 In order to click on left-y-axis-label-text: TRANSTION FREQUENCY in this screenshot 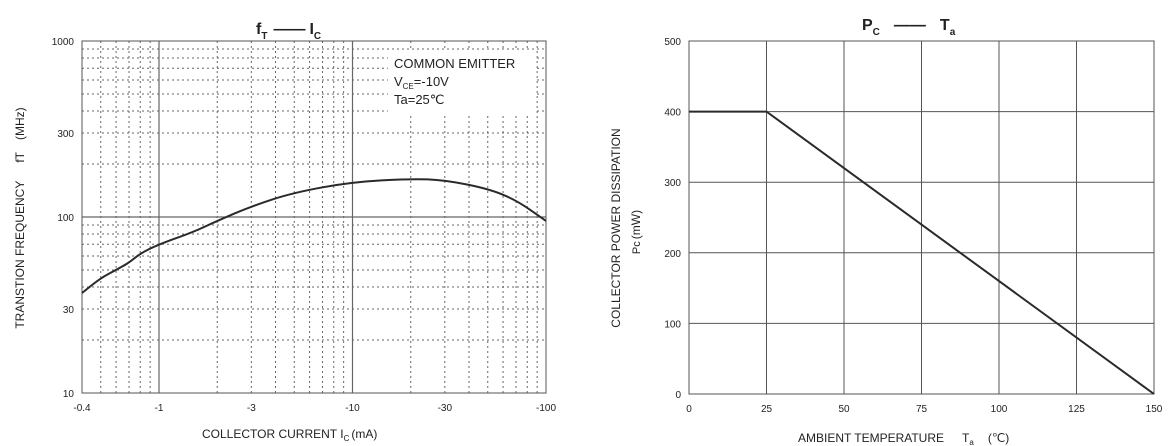, I will do `click(20, 255)`.